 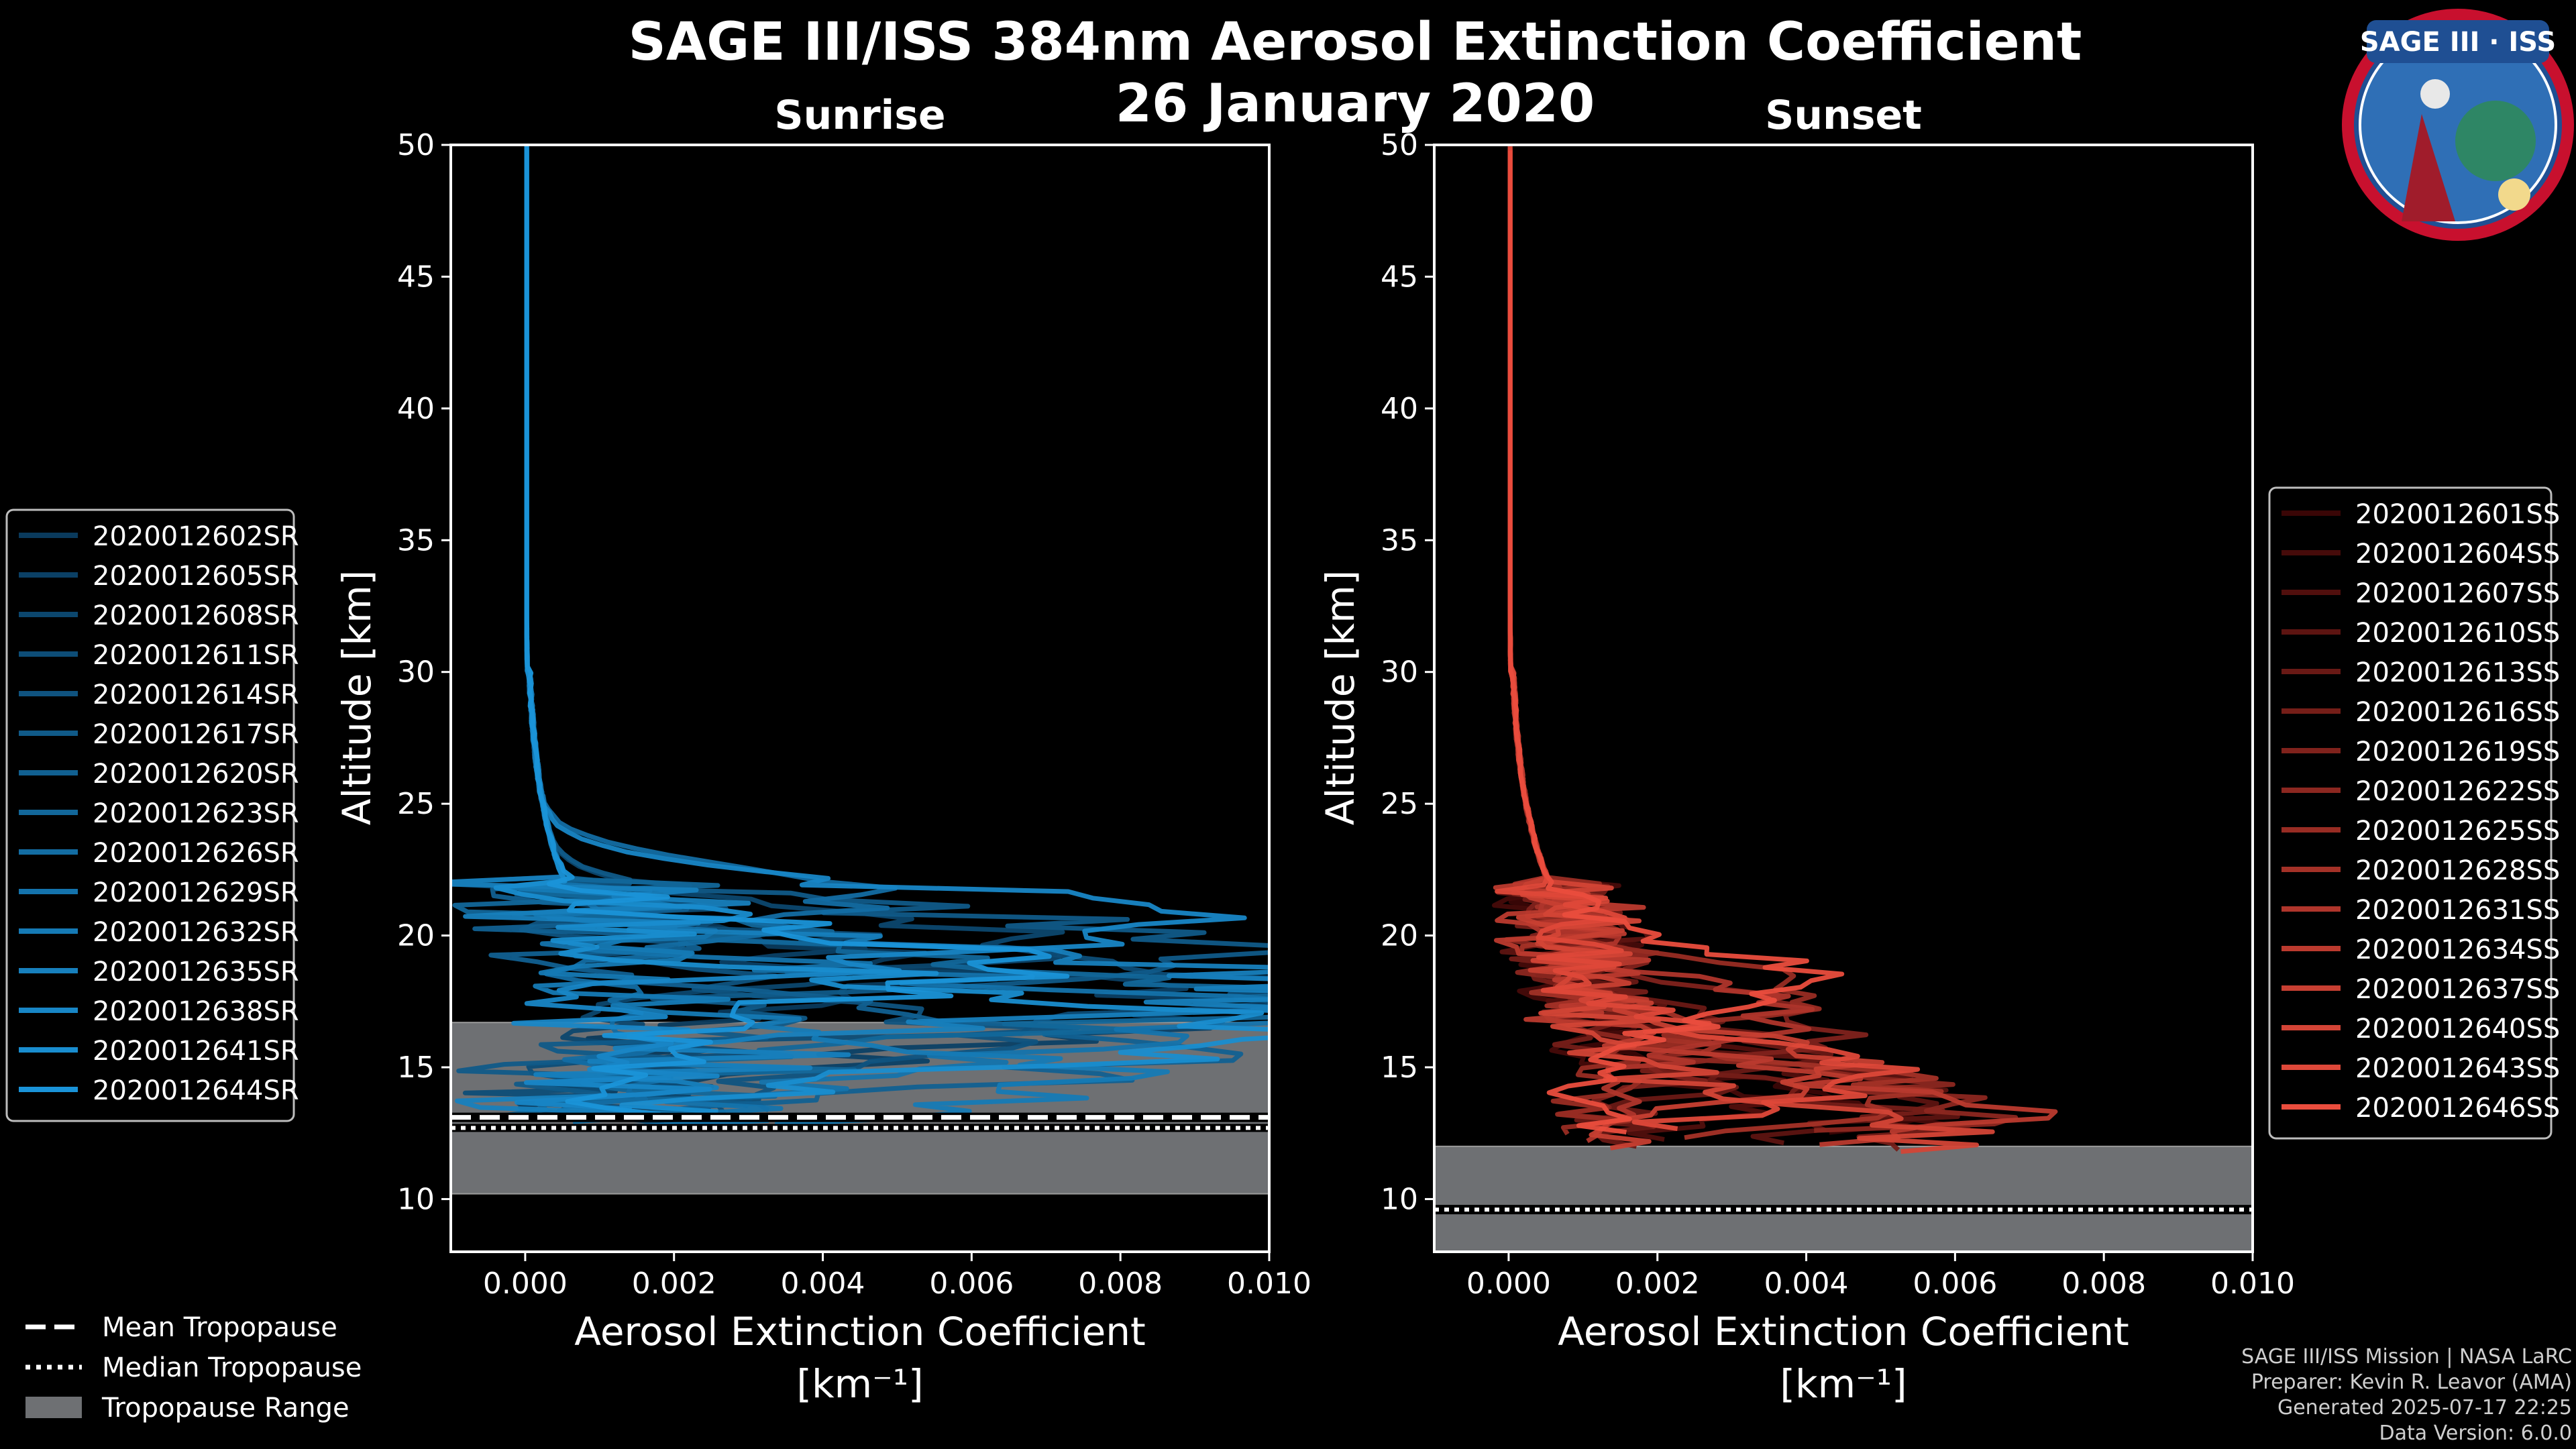 What do you see at coordinates (2457, 1029) in the screenshot?
I see `legend-label-2020012640SS: 2020012640SS` at bounding box center [2457, 1029].